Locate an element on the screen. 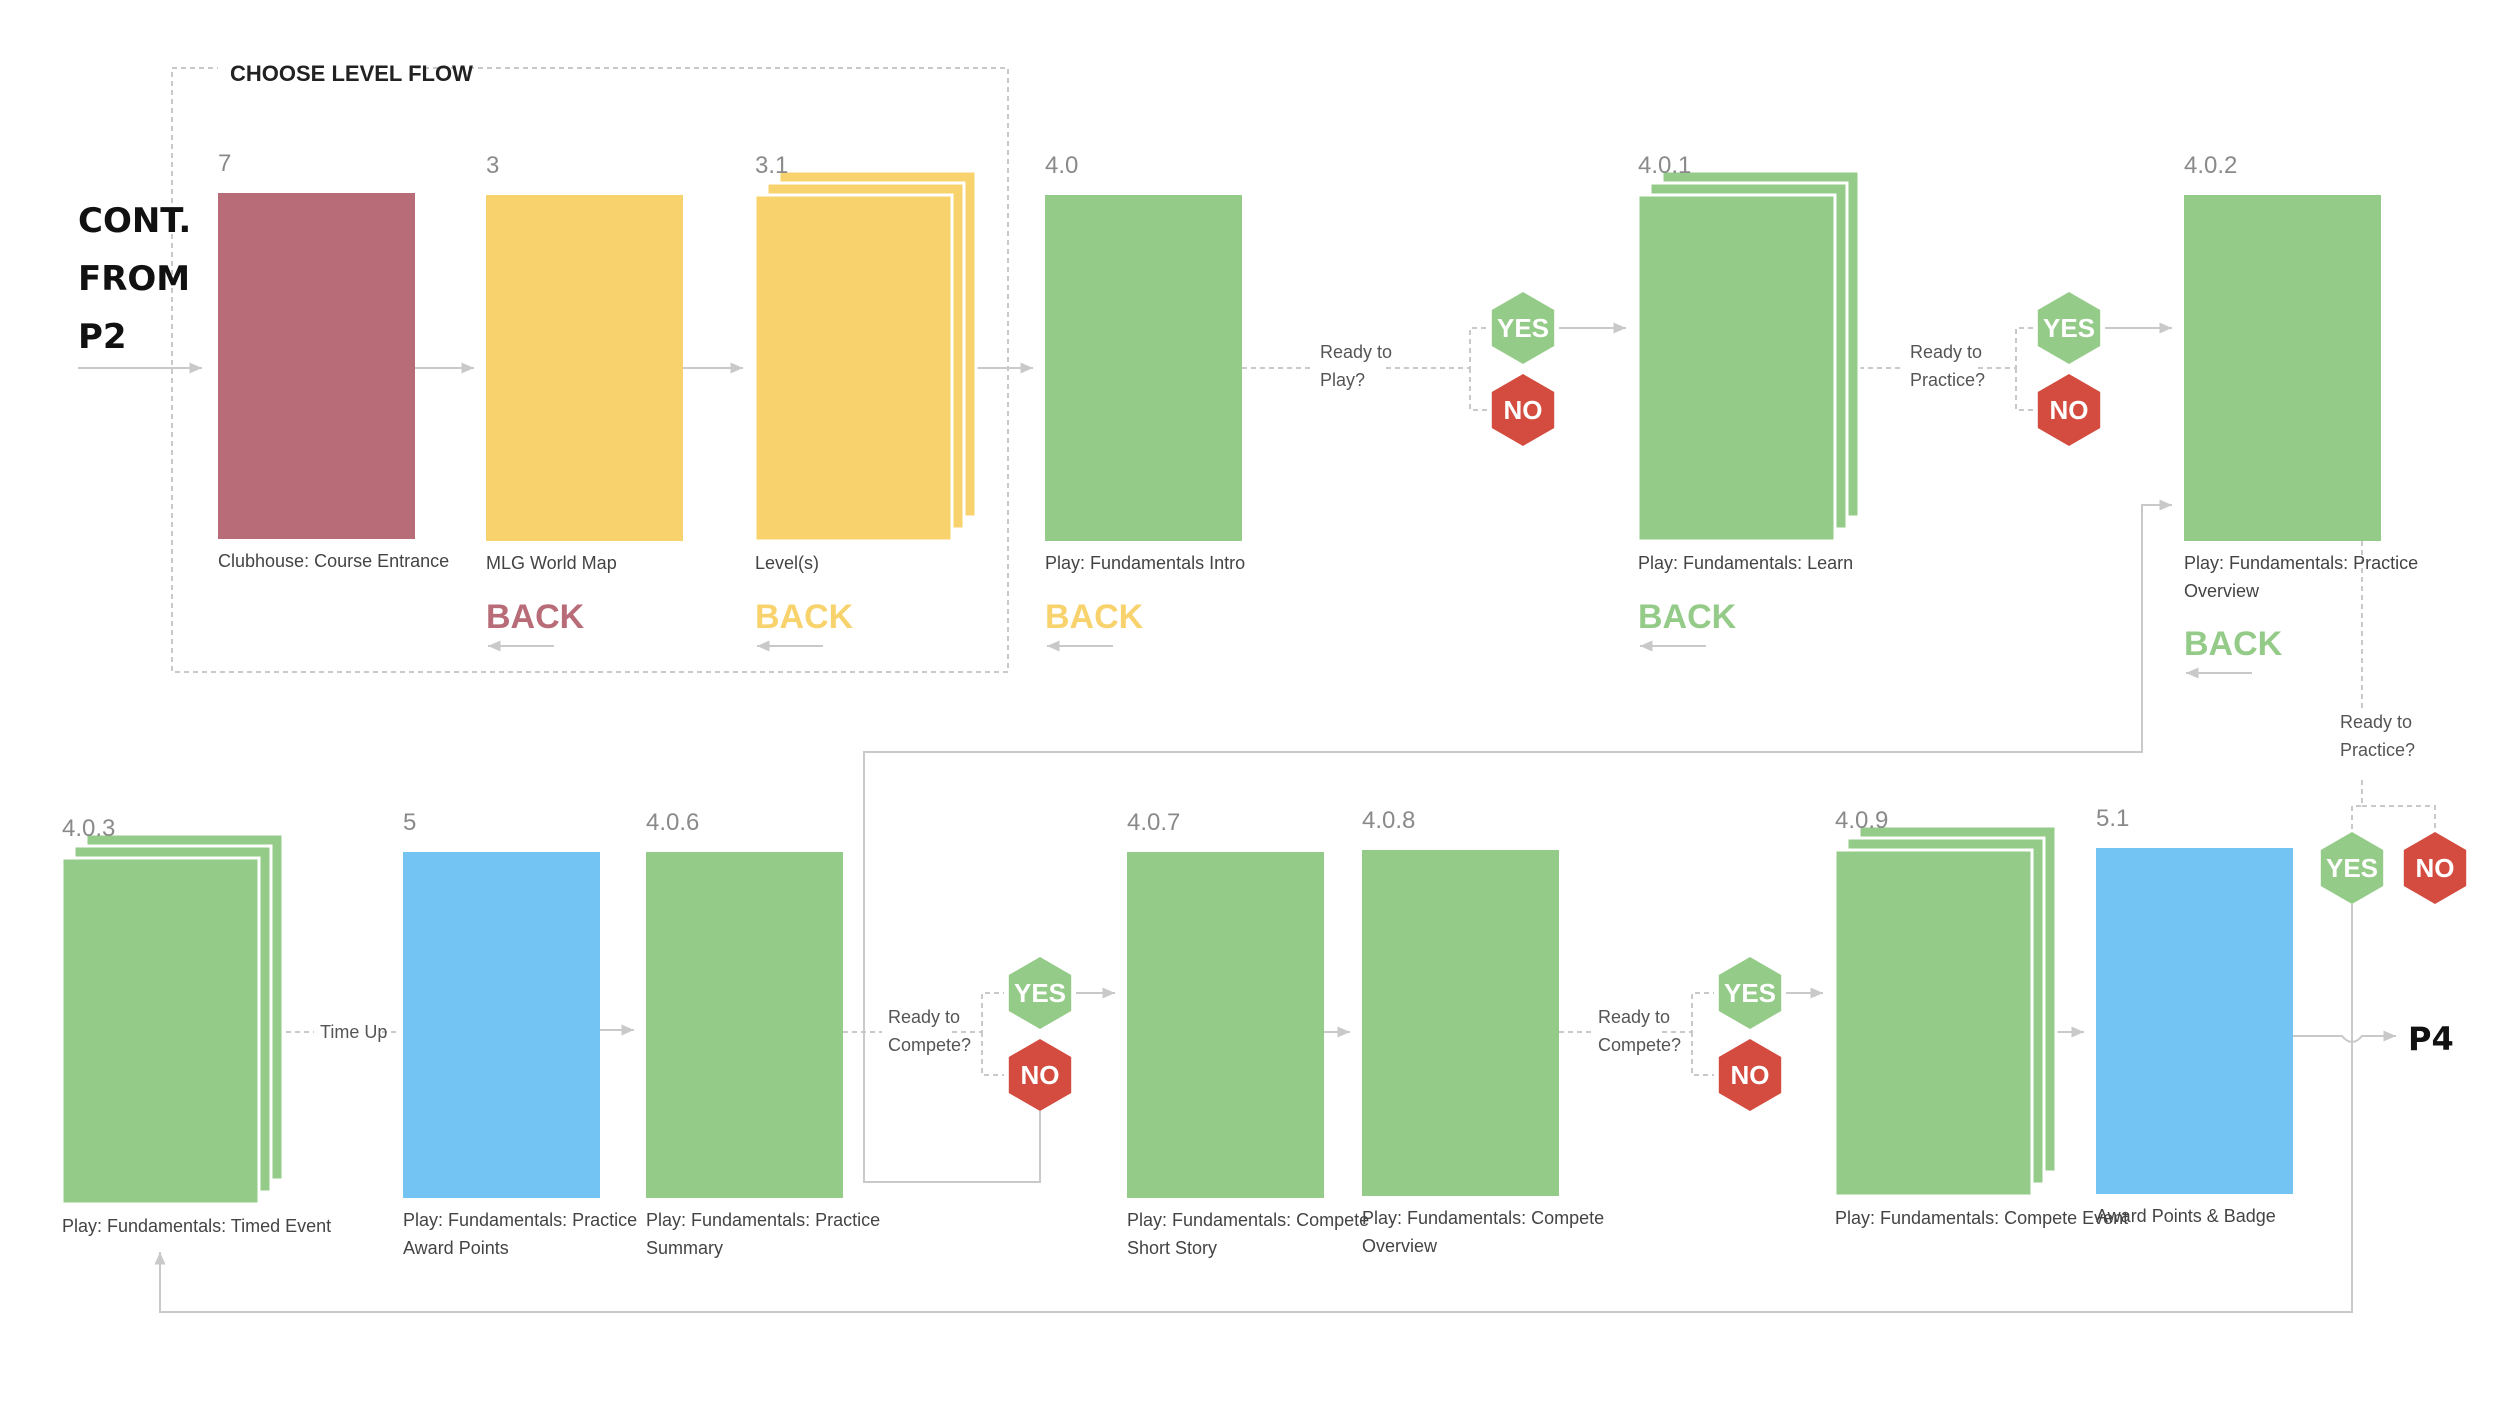  screen-id: 4.0.3 is located at coordinates (88, 828).